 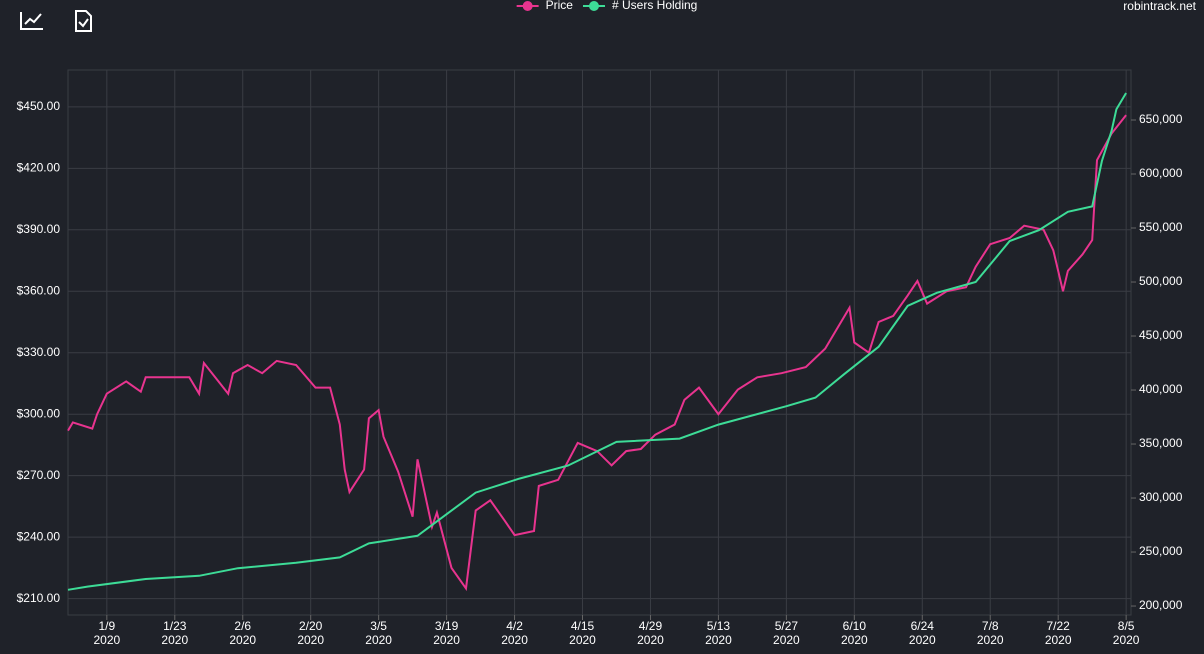 I want to click on y2-tick-label: 550,000, so click(x=1161, y=227).